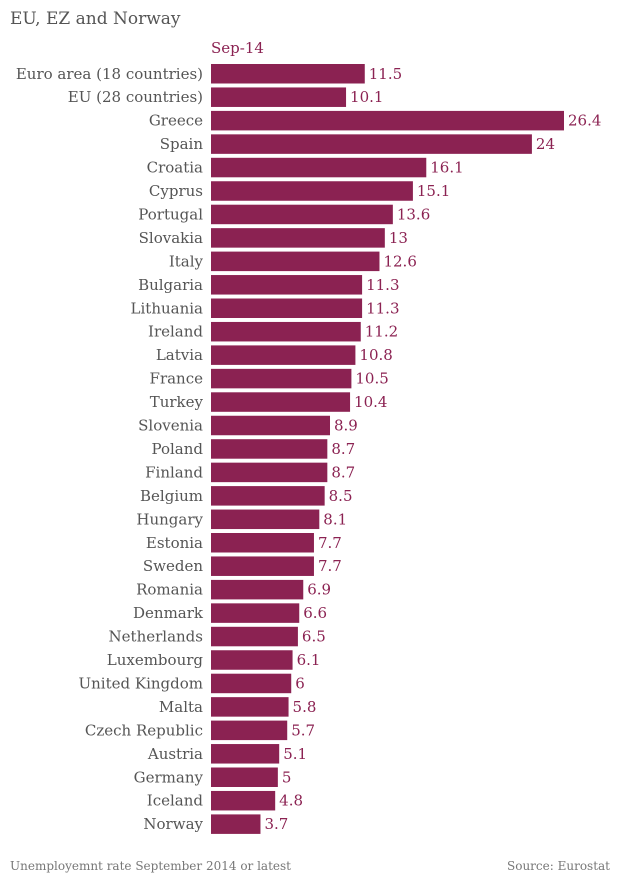 This screenshot has height=877, width=620. What do you see at coordinates (343, 449) in the screenshot?
I see `value-label-poland: 8.7` at bounding box center [343, 449].